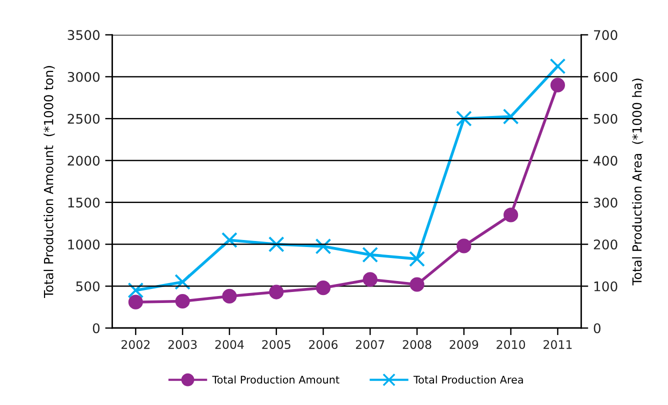 This screenshot has height=405, width=668. Describe the element at coordinates (84, 35) in the screenshot. I see `y-tick-label: 3500` at that location.